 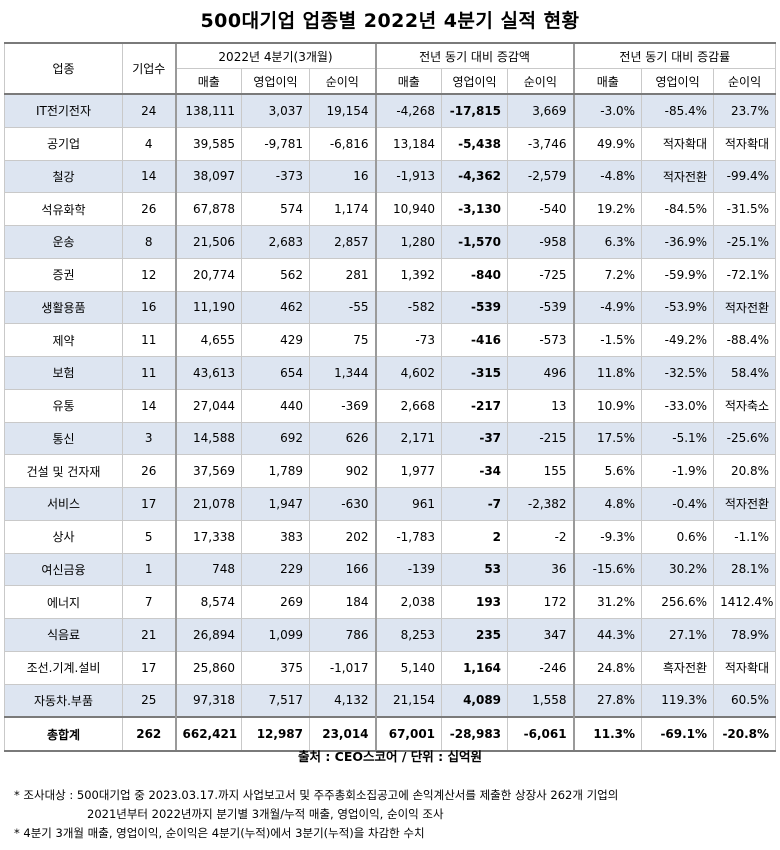 What do you see at coordinates (342, 373) in the screenshot?
I see `cell-net: 1,344` at bounding box center [342, 373].